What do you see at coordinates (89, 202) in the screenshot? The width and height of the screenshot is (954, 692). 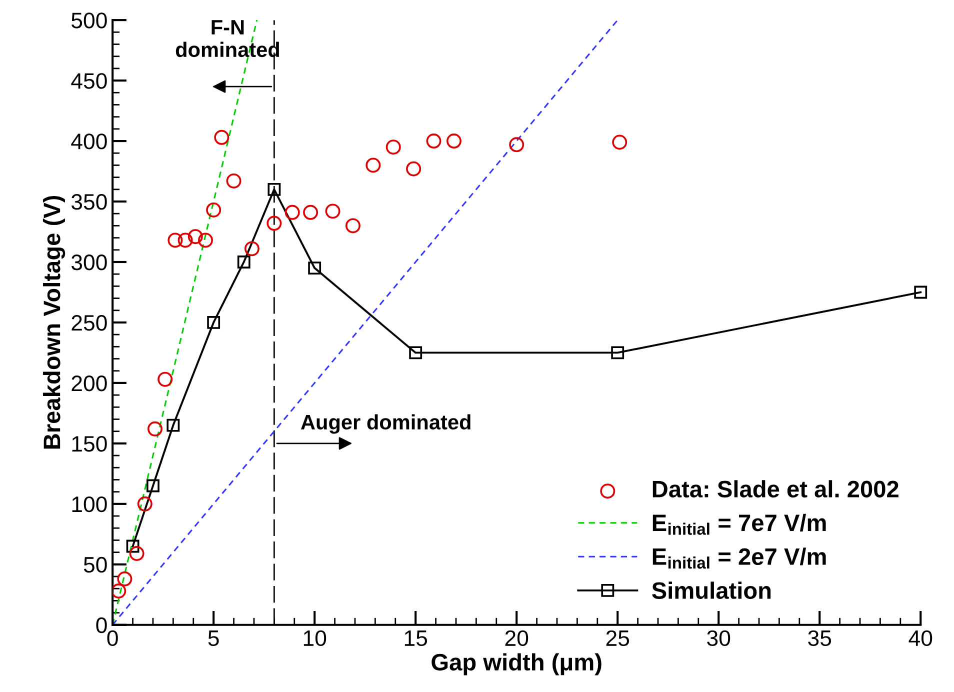 I see `y-tick-label: 350` at bounding box center [89, 202].